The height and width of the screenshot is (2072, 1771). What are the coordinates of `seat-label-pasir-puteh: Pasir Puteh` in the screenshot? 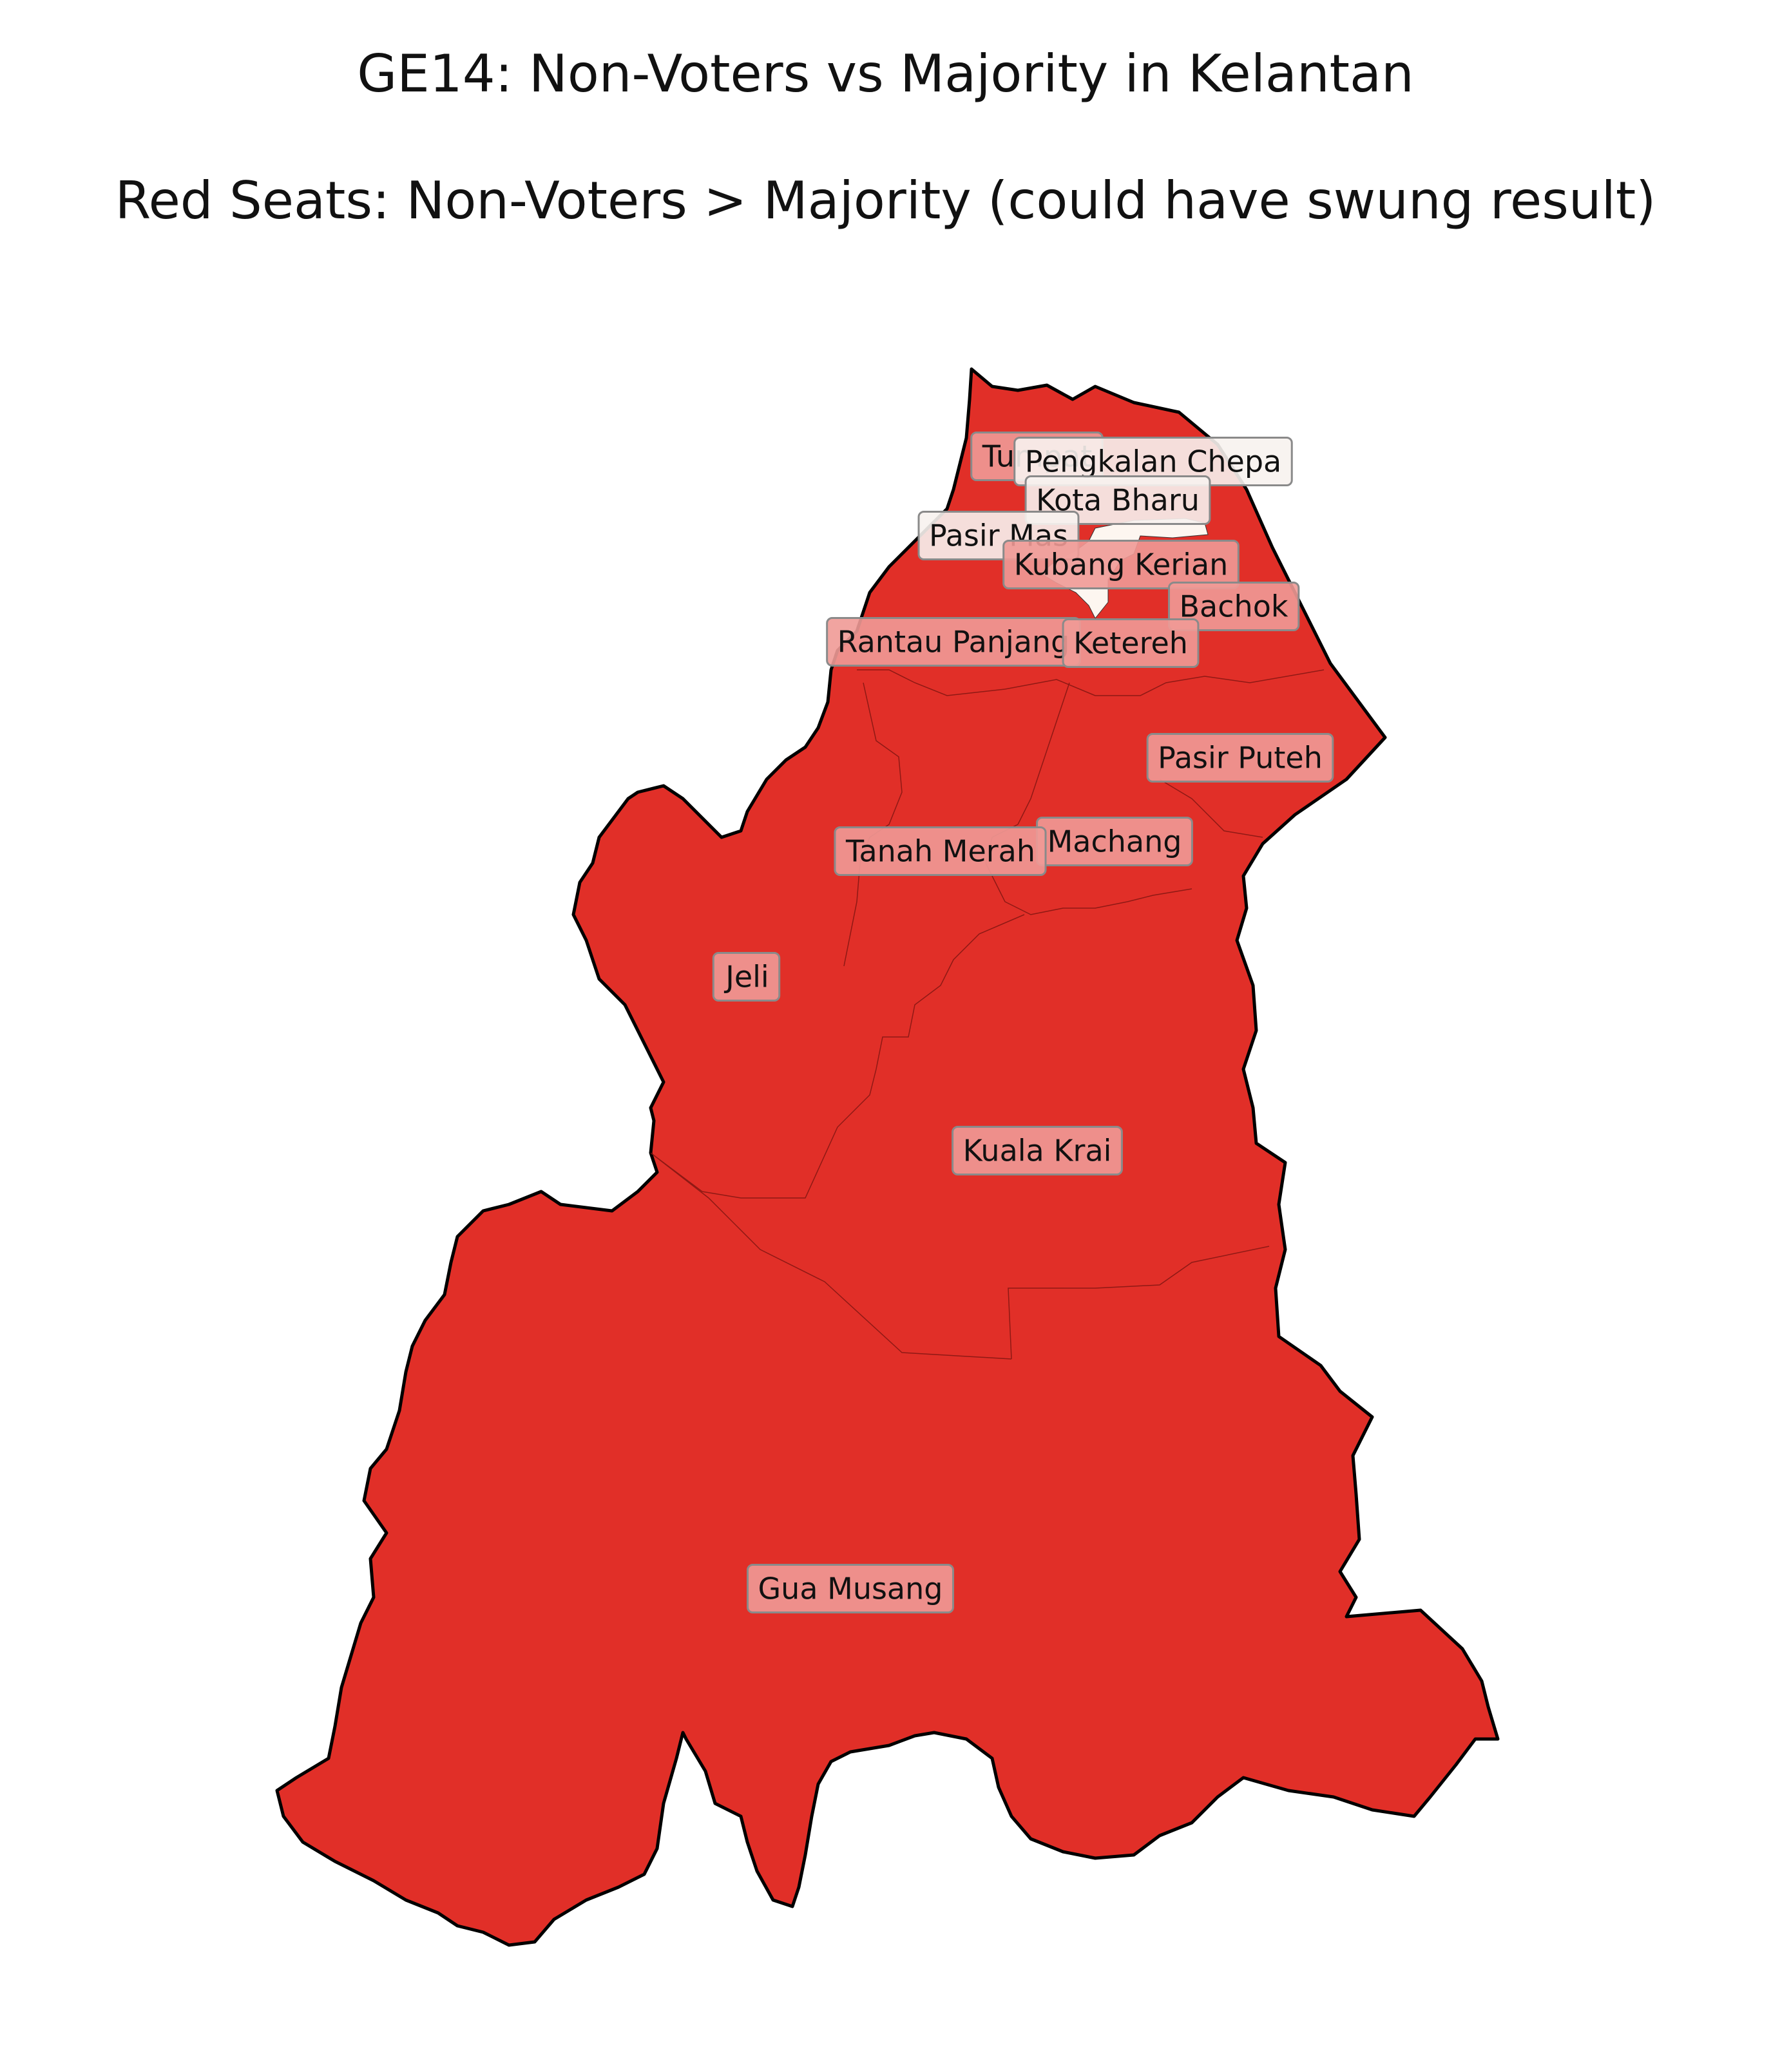 It's located at (1240, 758).